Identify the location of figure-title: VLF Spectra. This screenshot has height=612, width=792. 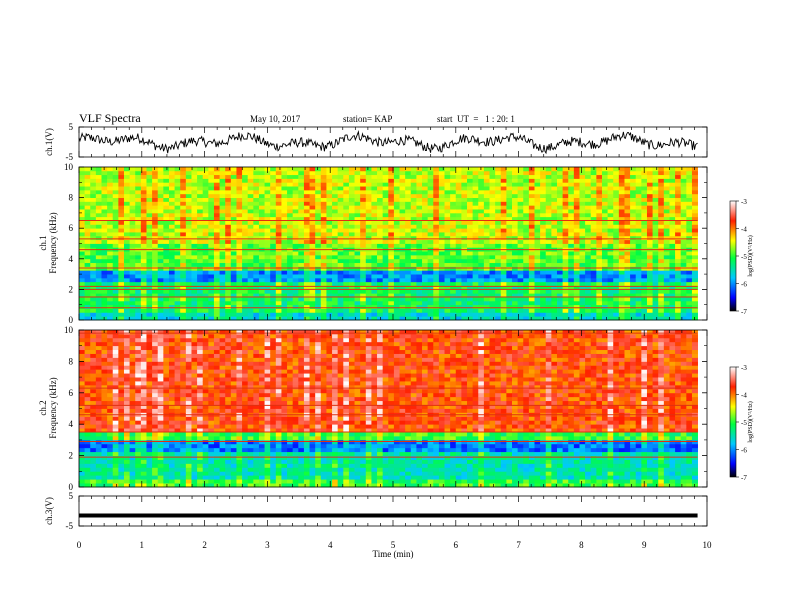
(110, 118).